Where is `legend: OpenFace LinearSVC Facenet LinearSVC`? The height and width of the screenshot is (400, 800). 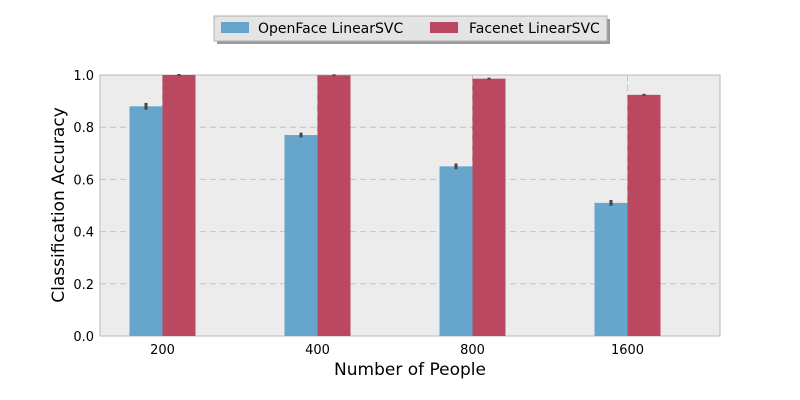
legend: OpenFace LinearSVC Facenet LinearSVC is located at coordinates (411, 29).